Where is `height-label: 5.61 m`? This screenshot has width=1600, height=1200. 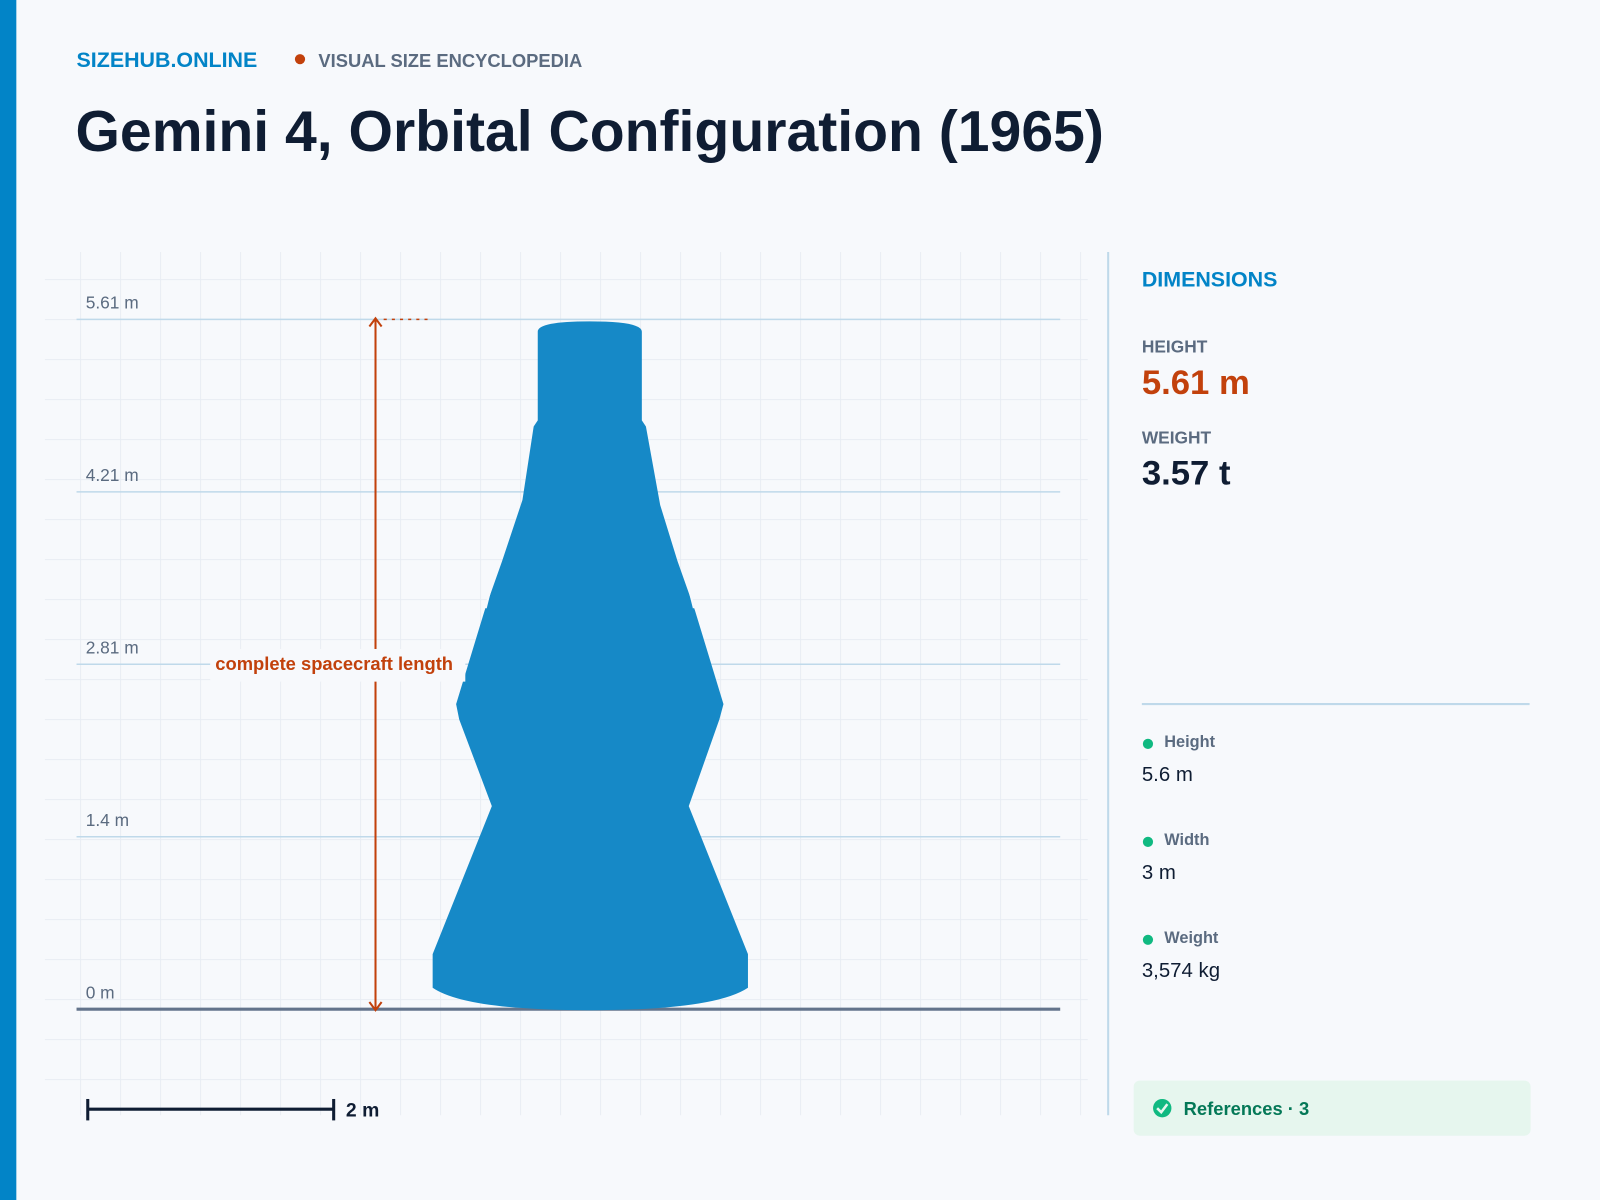 height-label: 5.61 m is located at coordinates (112, 303).